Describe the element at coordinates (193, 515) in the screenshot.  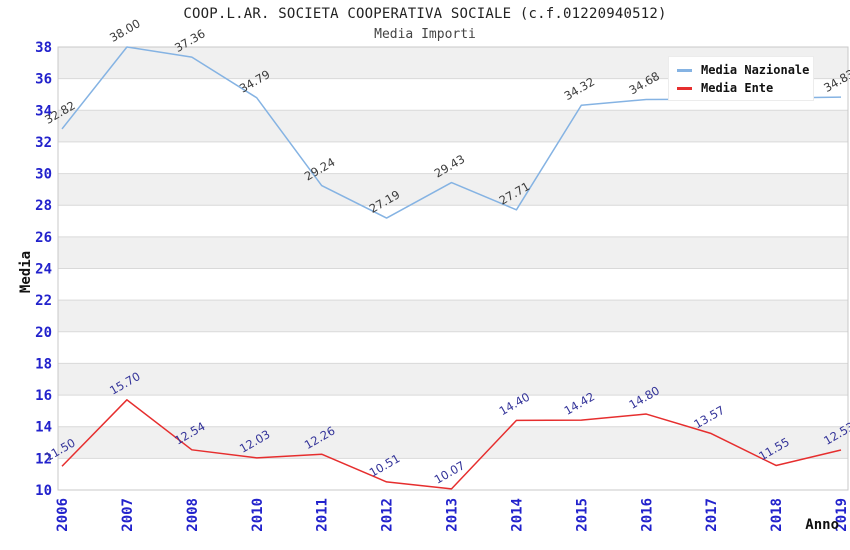
I see `svg-text: 2008` at that location.